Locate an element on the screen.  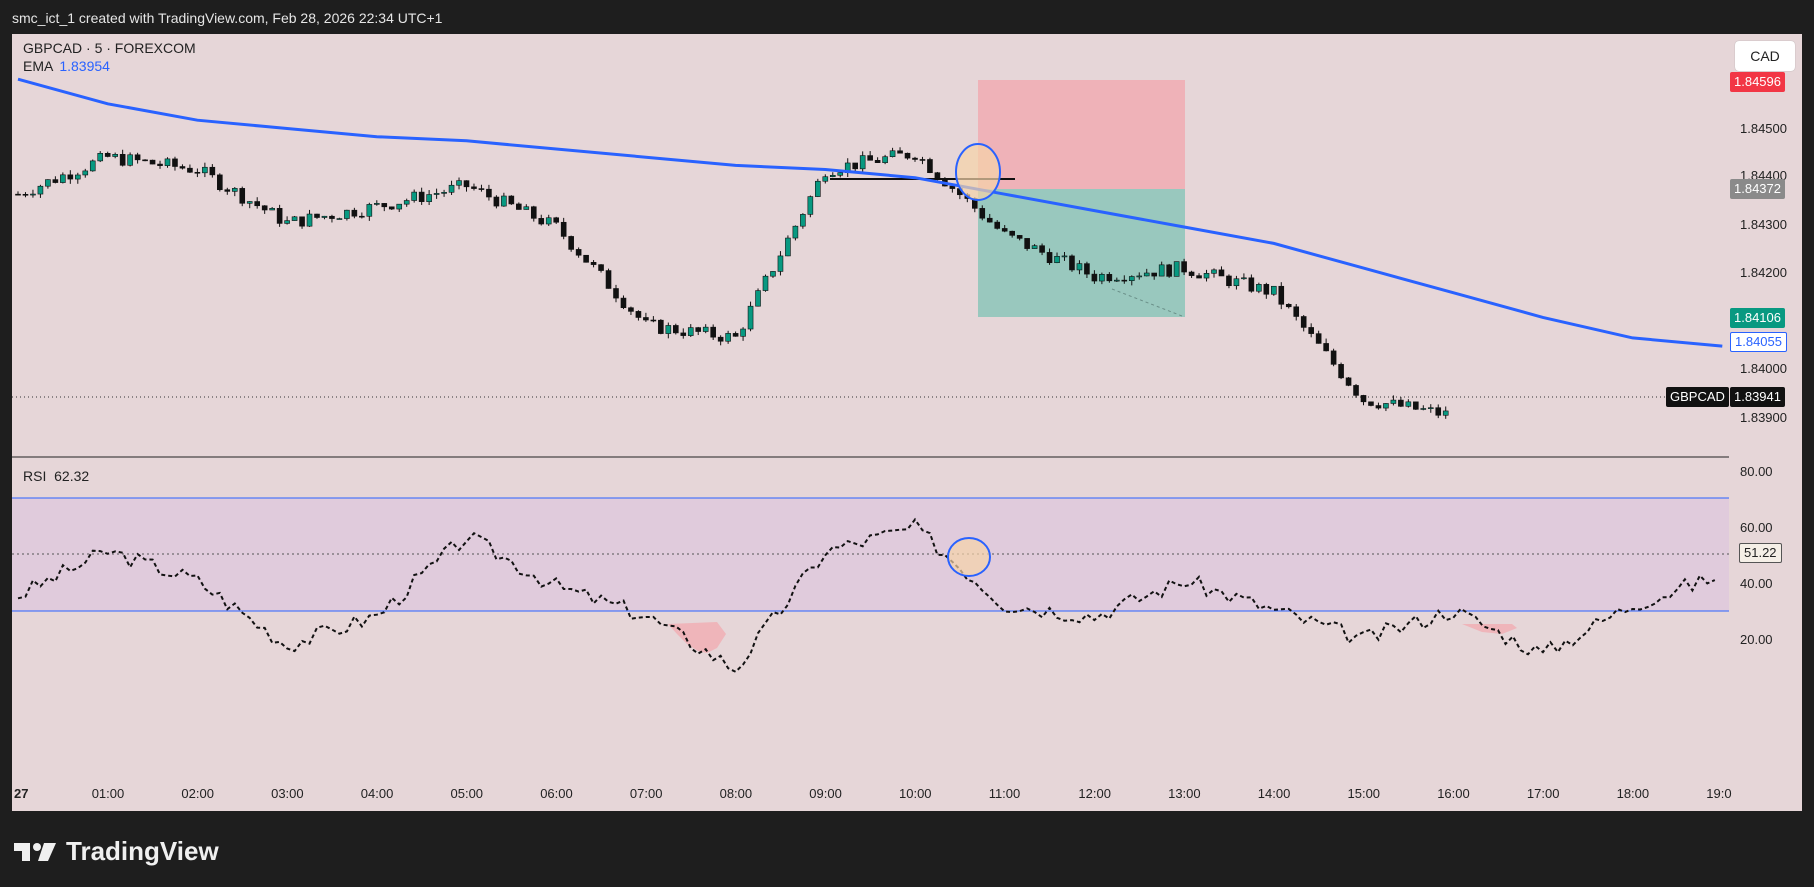
time-tick: 06:00 is located at coordinates (556, 793).